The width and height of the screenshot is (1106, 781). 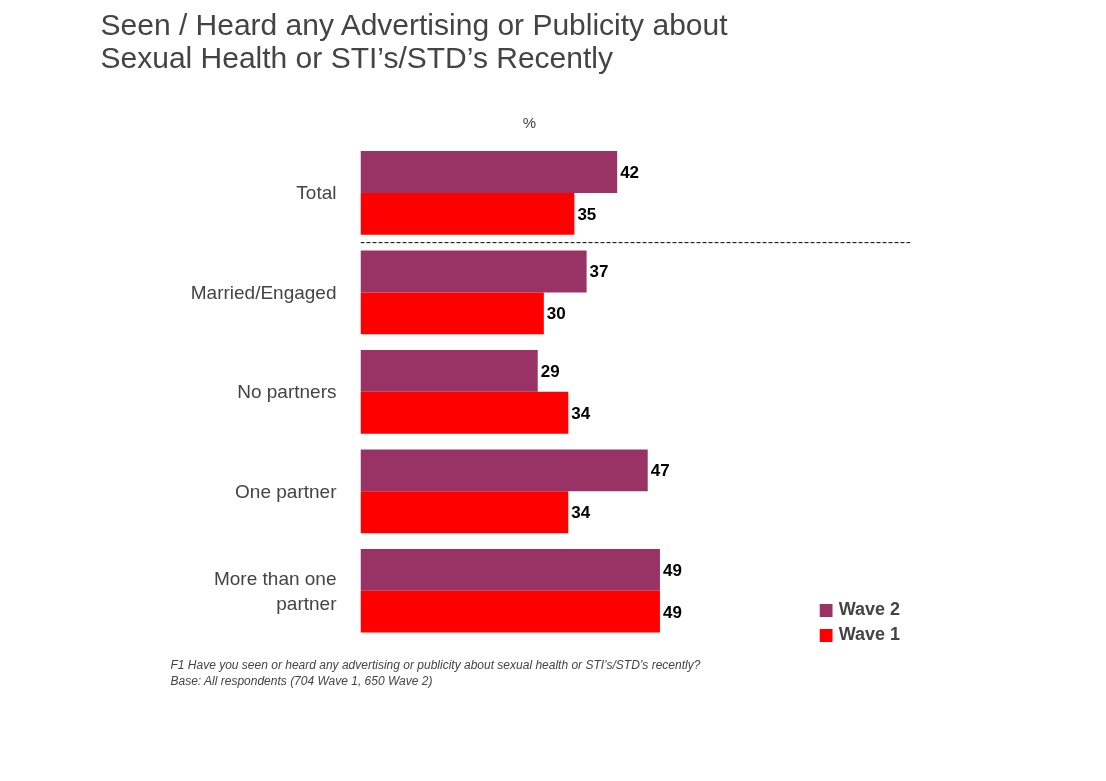 I want to click on legend-label: Wave 1, so click(x=869, y=634).